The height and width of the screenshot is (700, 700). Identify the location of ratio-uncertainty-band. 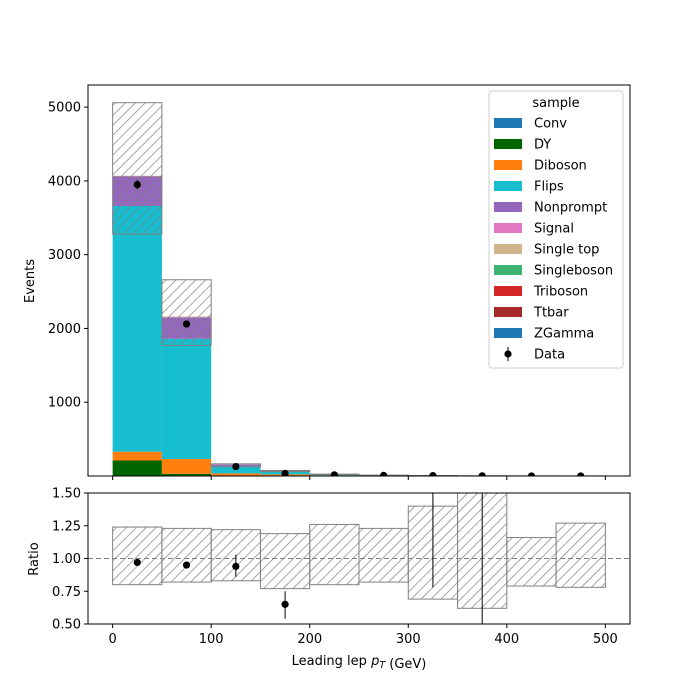
(359, 551).